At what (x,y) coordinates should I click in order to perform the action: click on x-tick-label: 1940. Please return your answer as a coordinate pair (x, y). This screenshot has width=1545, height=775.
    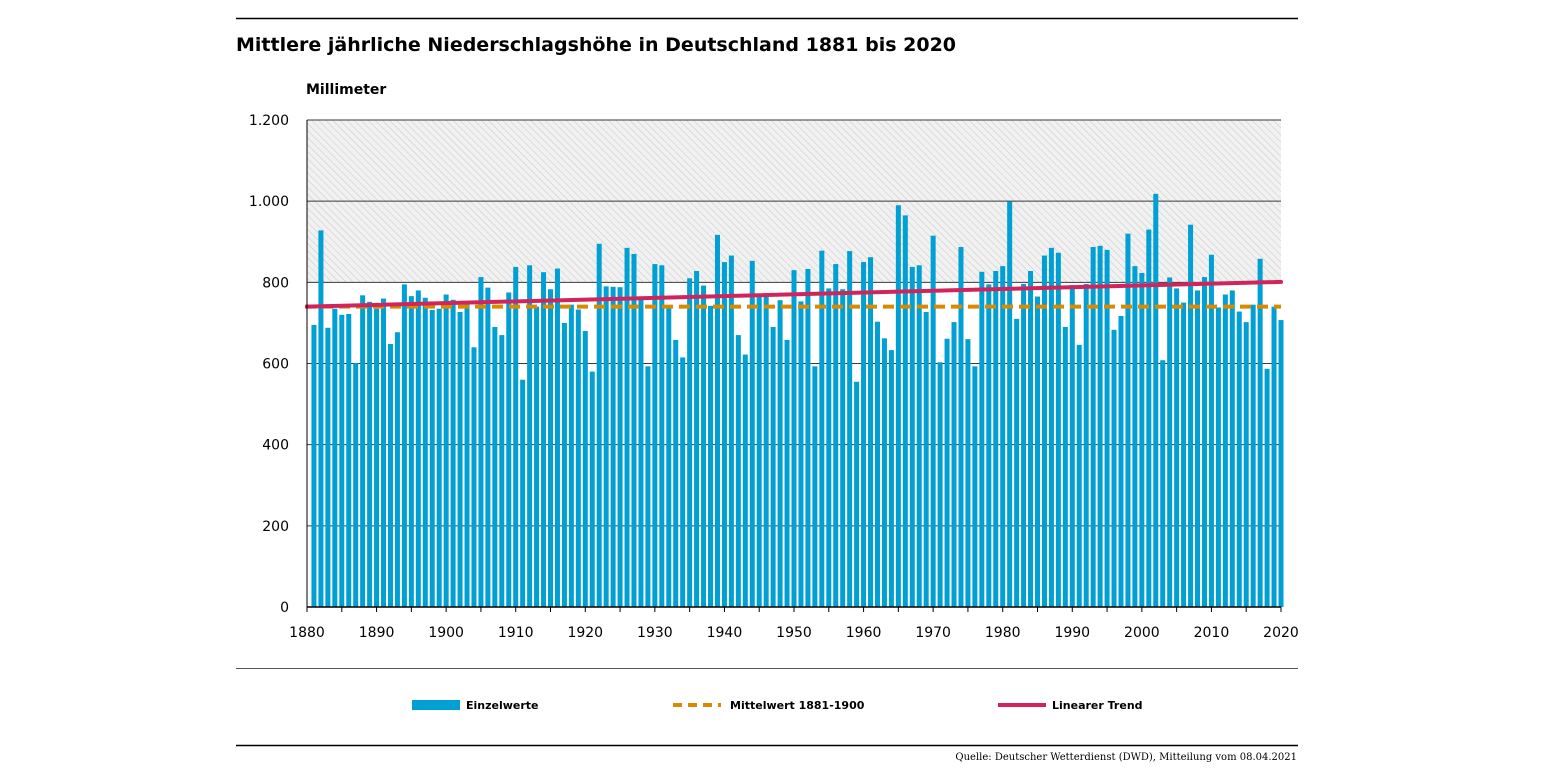
    Looking at the image, I should click on (725, 633).